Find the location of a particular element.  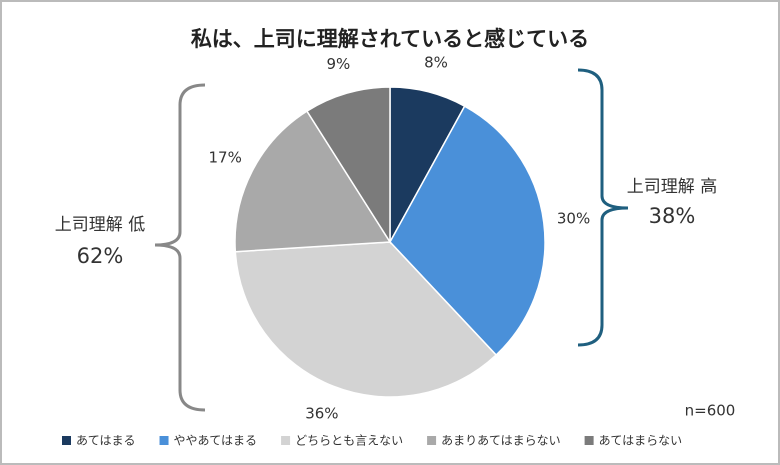

data-label: 30% is located at coordinates (573, 218).